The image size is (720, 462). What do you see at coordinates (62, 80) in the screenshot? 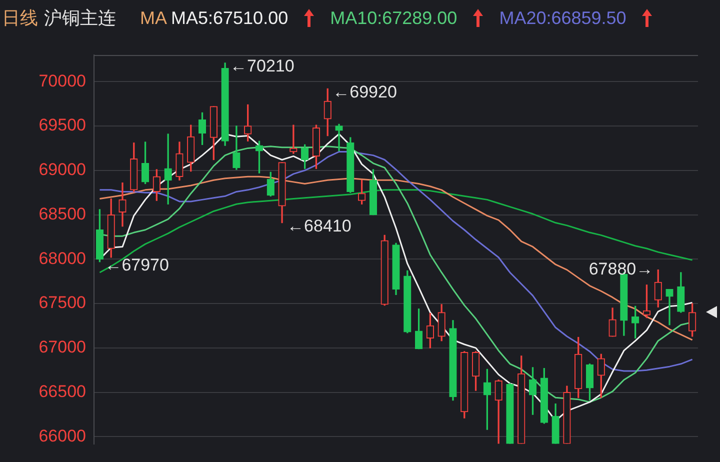
I see `y-tick-label: 70000` at bounding box center [62, 80].